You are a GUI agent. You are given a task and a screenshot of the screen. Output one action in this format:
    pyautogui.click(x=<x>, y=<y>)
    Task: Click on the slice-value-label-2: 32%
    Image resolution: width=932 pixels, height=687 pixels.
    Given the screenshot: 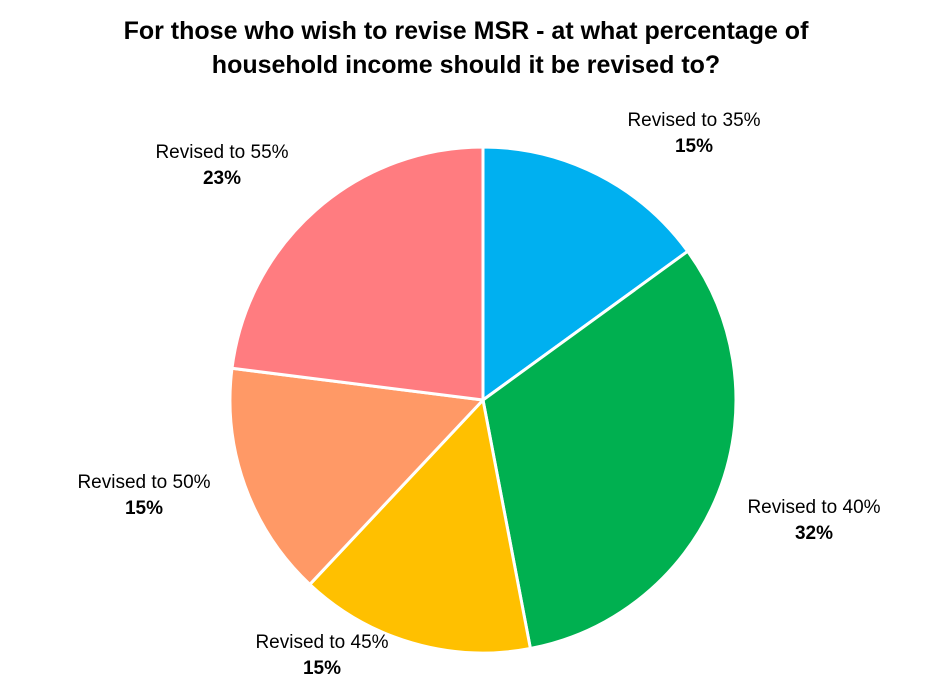 What is the action you would take?
    pyautogui.click(x=814, y=533)
    